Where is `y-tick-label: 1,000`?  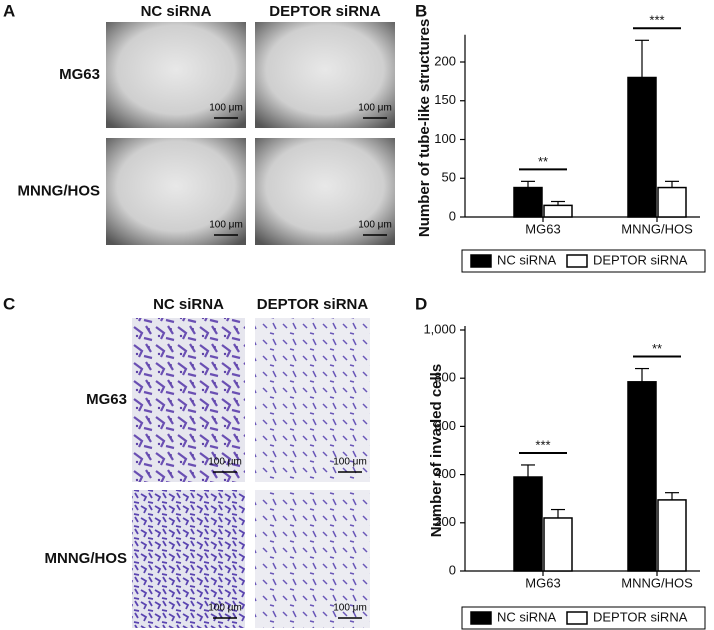
y-tick-label: 1,000 is located at coordinates (439, 328).